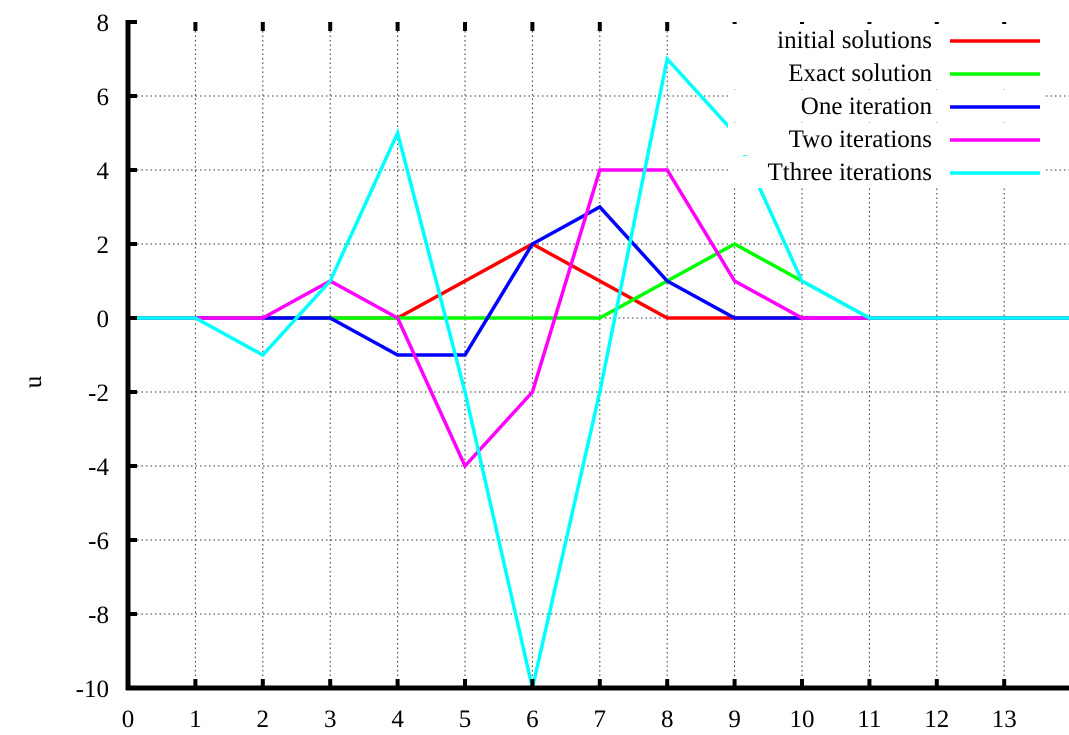  What do you see at coordinates (92, 689) in the screenshot?
I see `y-tick-label: -10` at bounding box center [92, 689].